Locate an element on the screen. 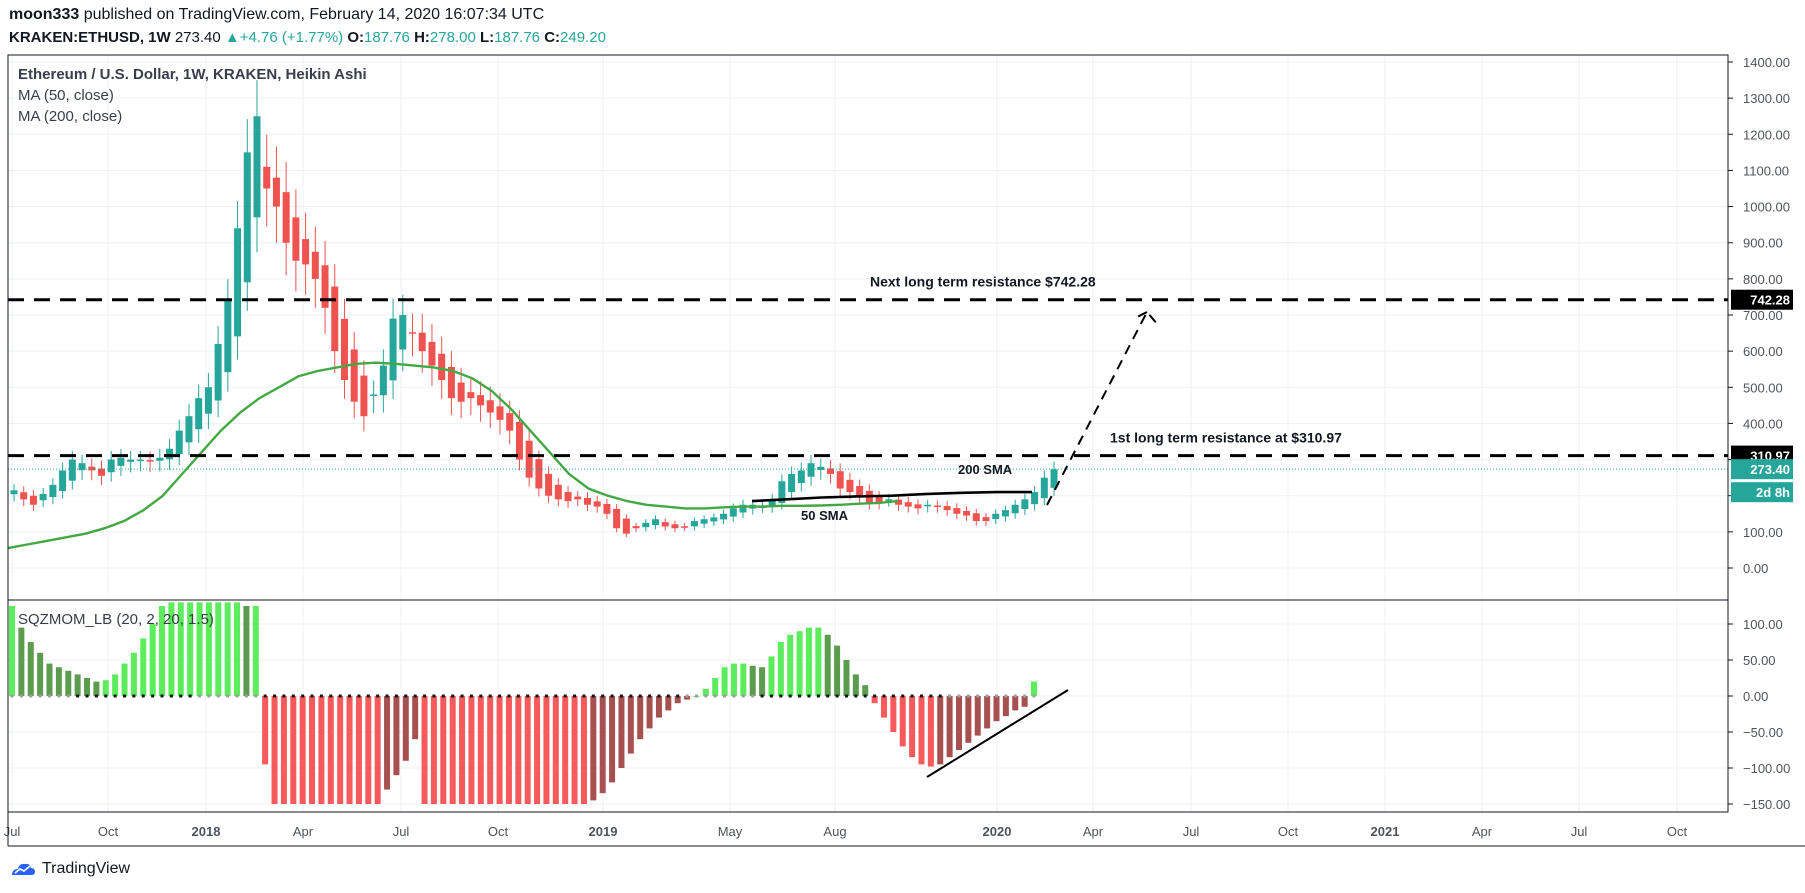 The height and width of the screenshot is (893, 1805). time-tick-label: 2020 is located at coordinates (997, 831).